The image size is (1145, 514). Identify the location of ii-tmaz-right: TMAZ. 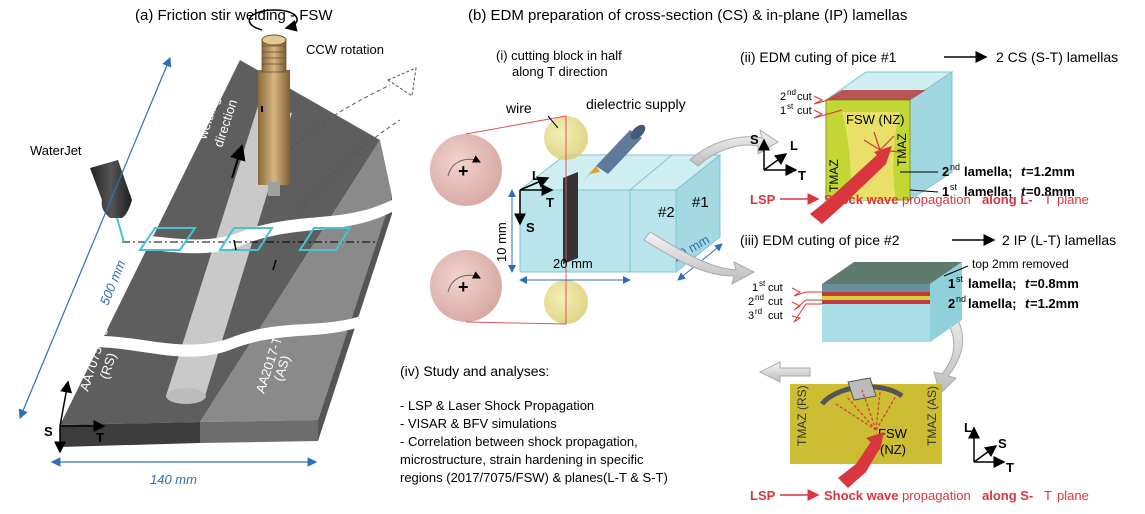
(902, 149).